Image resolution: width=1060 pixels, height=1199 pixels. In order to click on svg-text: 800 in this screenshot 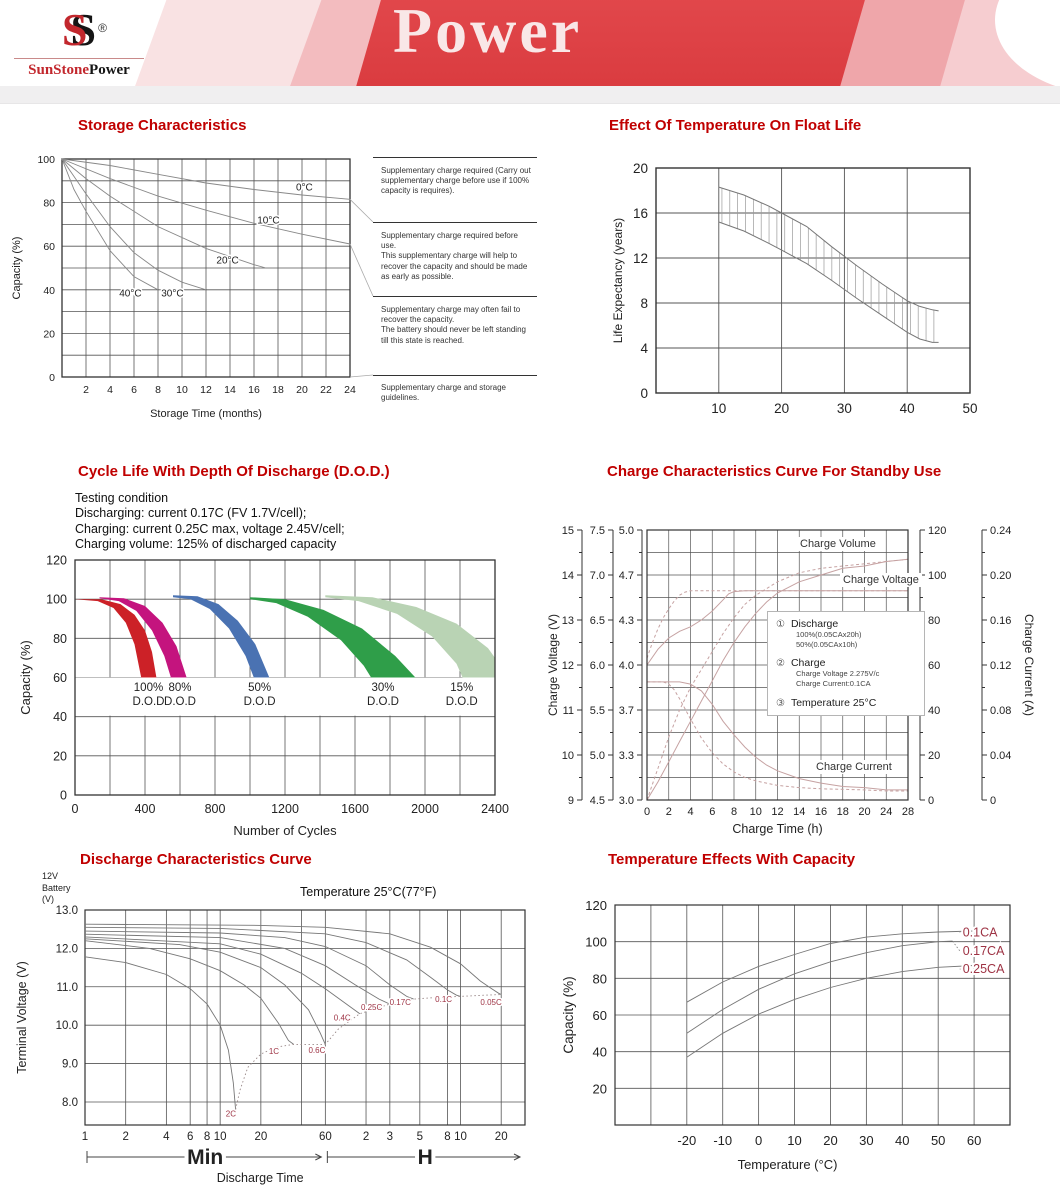, I will do `click(215, 809)`.